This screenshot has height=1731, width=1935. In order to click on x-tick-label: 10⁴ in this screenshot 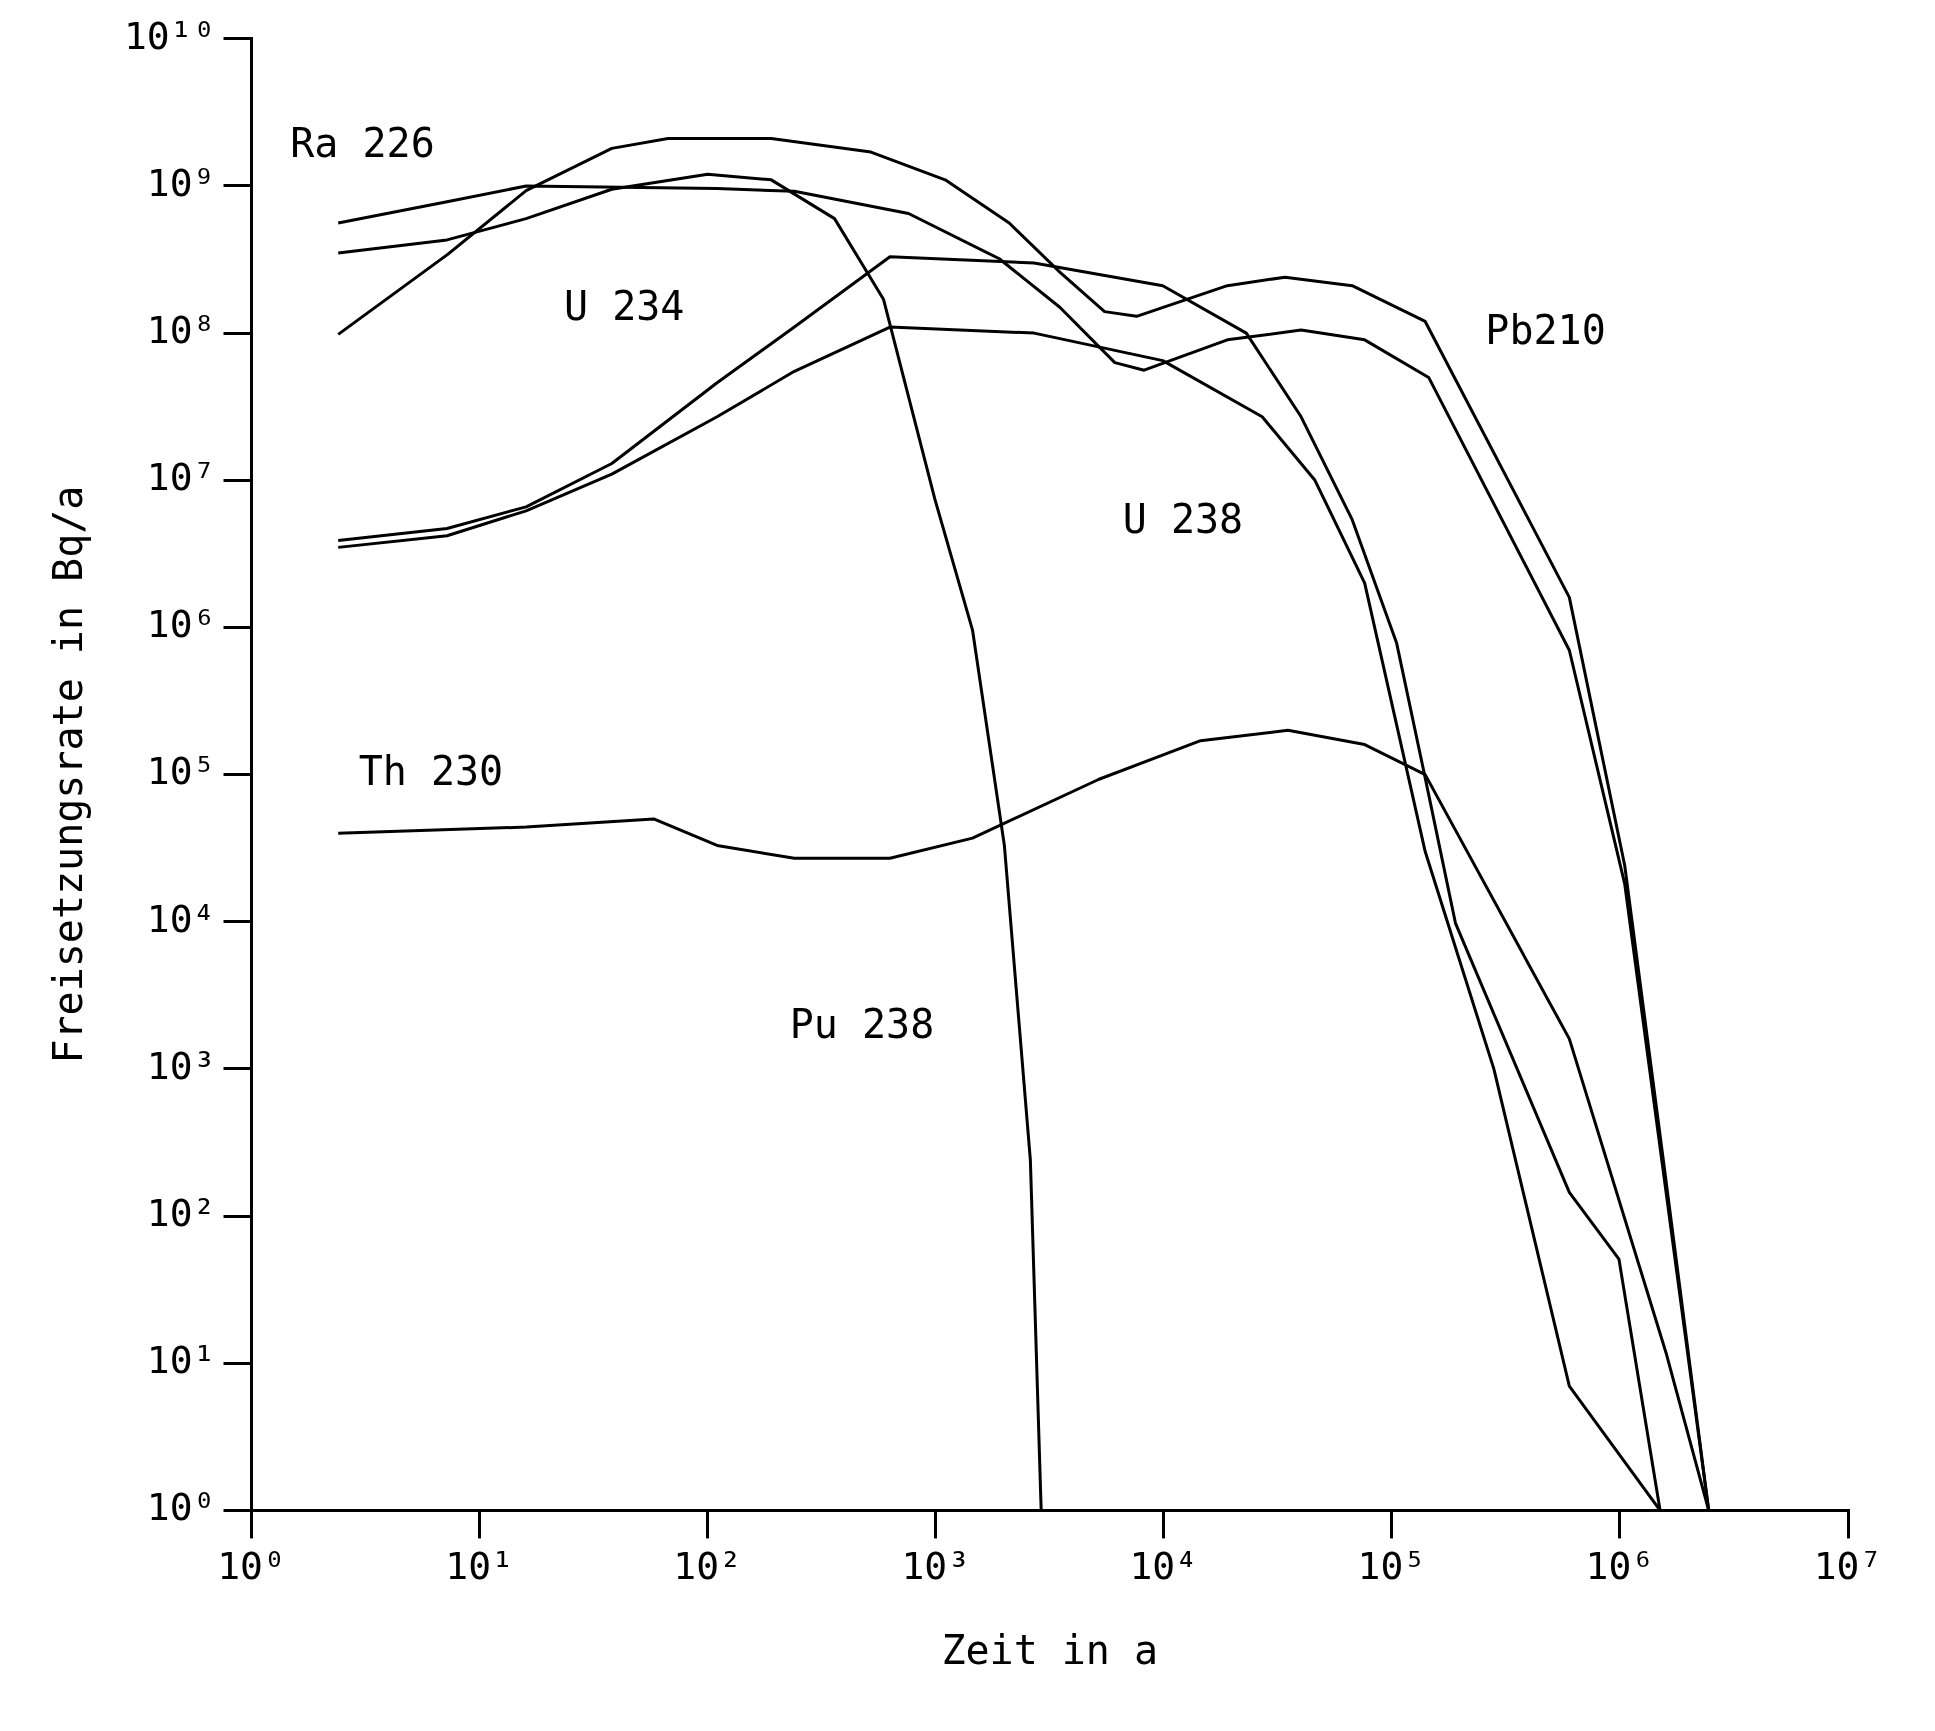, I will do `click(1164, 1566)`.